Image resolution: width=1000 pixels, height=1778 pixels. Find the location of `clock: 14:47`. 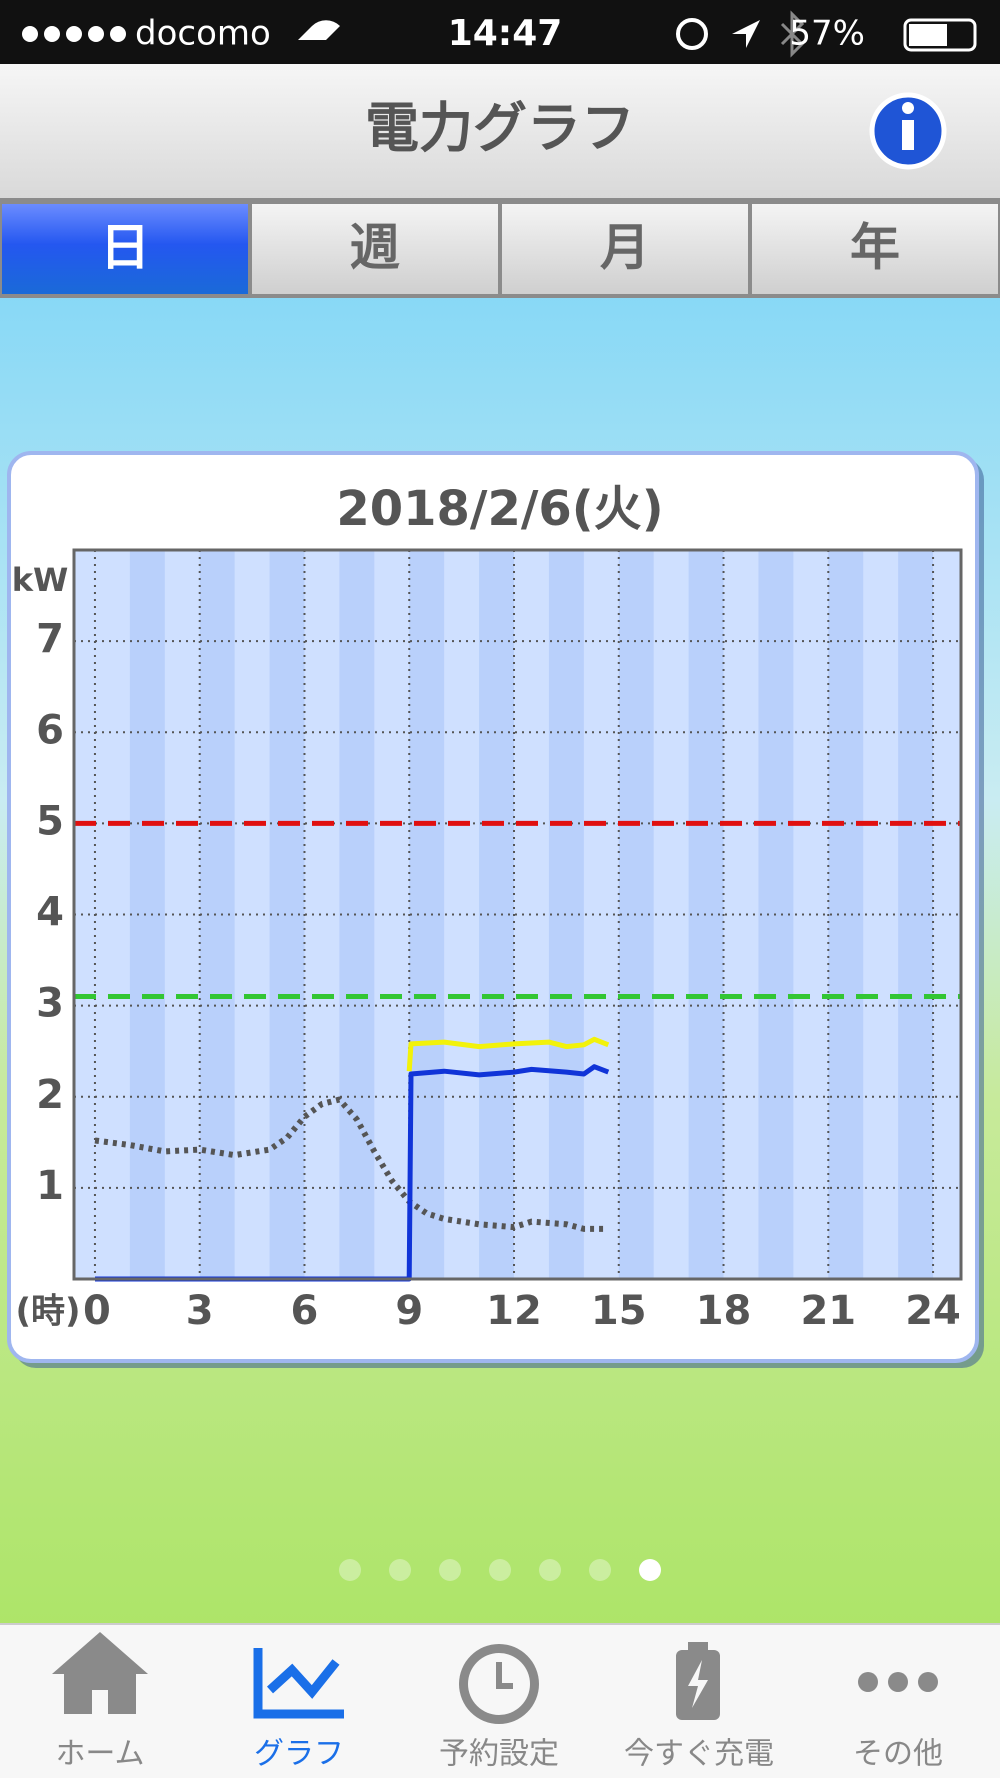

clock: 14:47 is located at coordinates (505, 33).